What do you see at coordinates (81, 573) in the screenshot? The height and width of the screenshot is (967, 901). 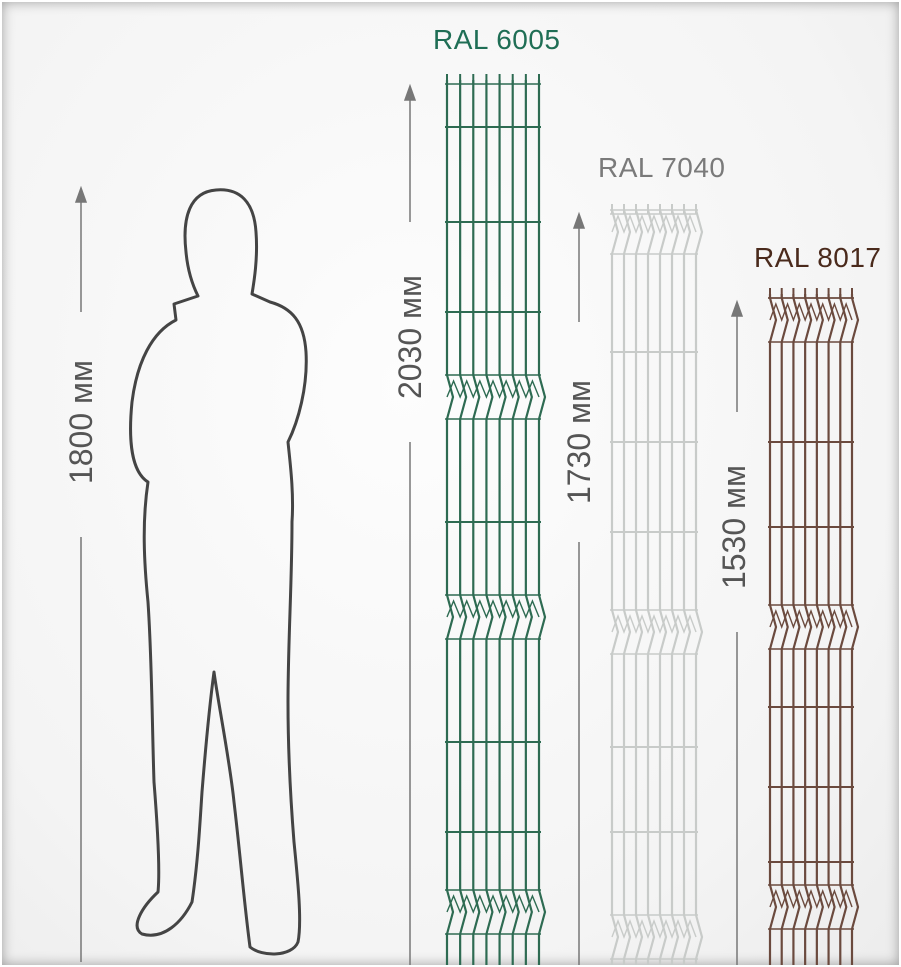 I see `person-height-arrow` at bounding box center [81, 573].